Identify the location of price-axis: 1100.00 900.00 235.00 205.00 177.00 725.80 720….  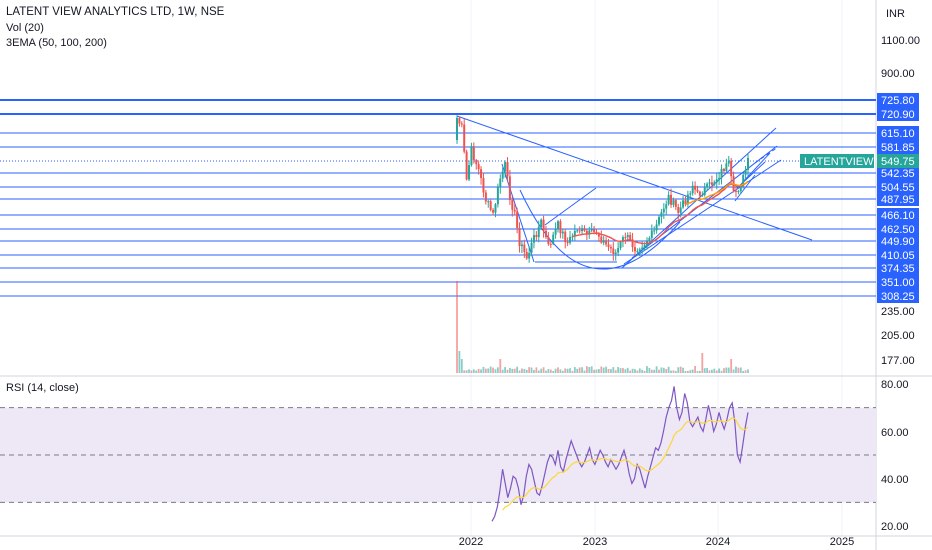
(860, 284).